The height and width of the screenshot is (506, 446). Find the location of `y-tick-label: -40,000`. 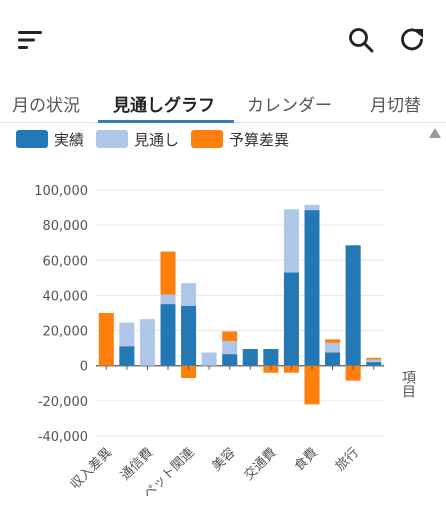

y-tick-label: -40,000 is located at coordinates (63, 437).